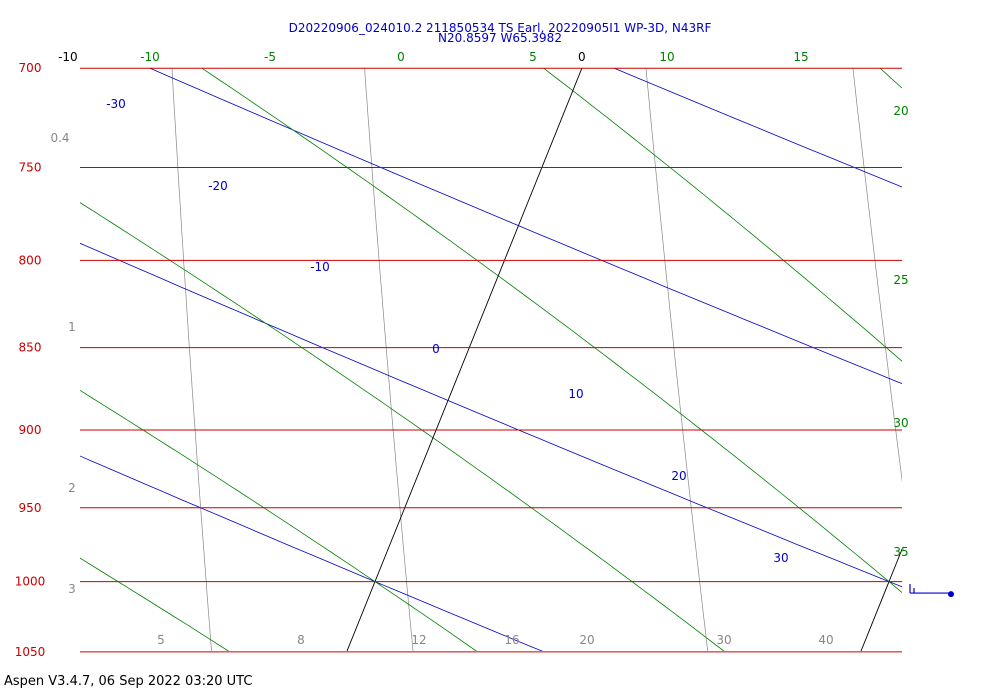 Image resolution: width=1000 pixels, height=700 pixels. I want to click on temperature-tick-label: 8, so click(301, 640).